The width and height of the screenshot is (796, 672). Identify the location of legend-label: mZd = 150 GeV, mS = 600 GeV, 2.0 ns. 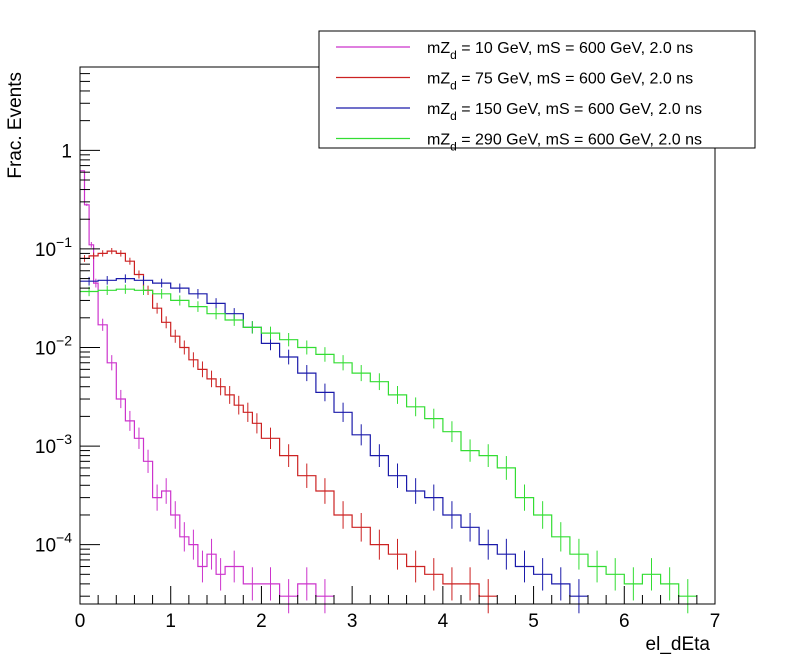
(564, 112).